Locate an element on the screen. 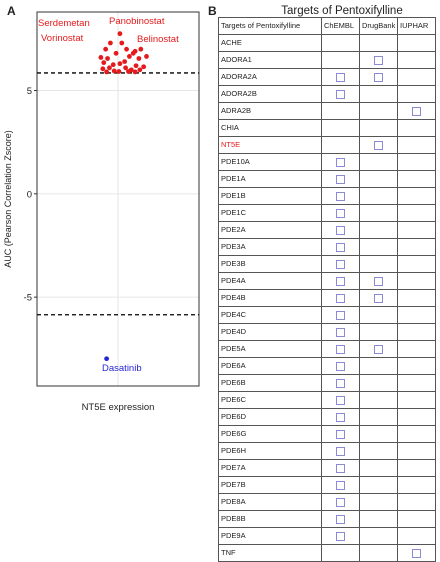 The width and height of the screenshot is (440, 562). table-row: CHIA is located at coordinates (327, 128).